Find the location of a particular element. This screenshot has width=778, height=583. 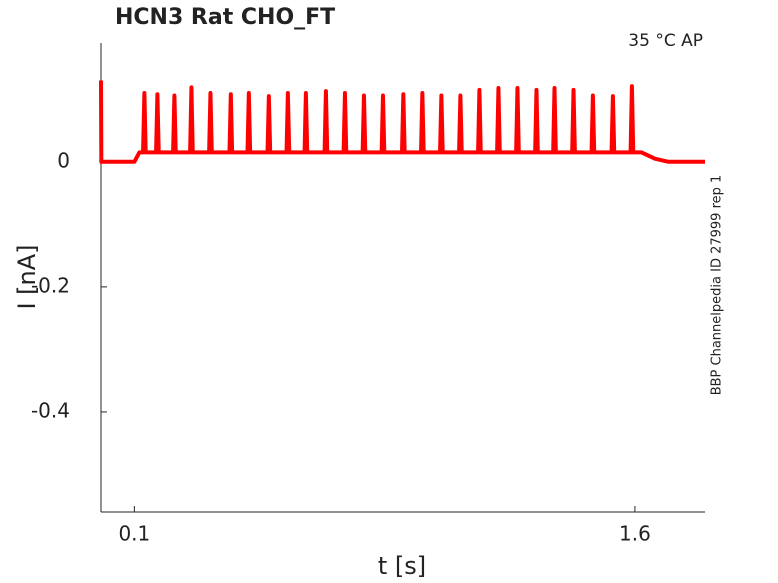

x-tick-label: 0.1 is located at coordinates (134, 534).